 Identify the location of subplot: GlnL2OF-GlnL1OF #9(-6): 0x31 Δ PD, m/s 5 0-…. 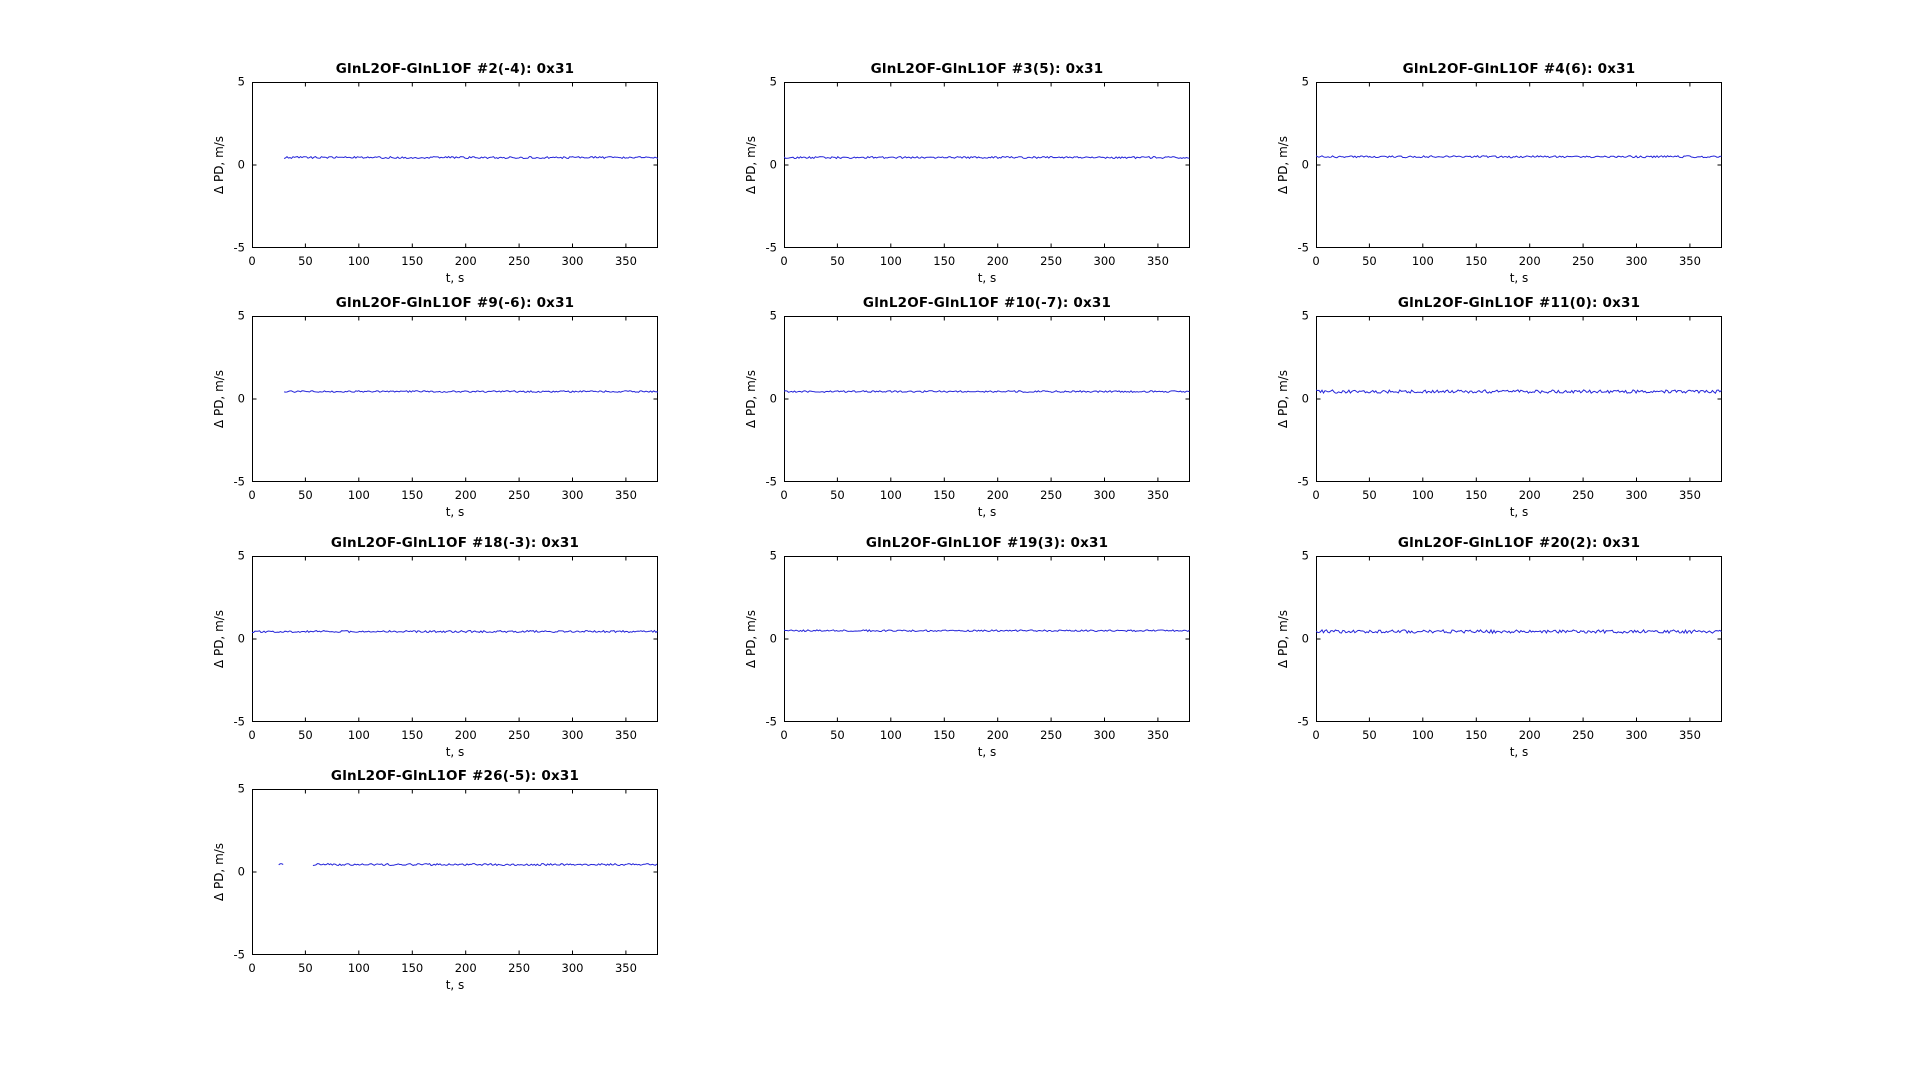
(435, 407).